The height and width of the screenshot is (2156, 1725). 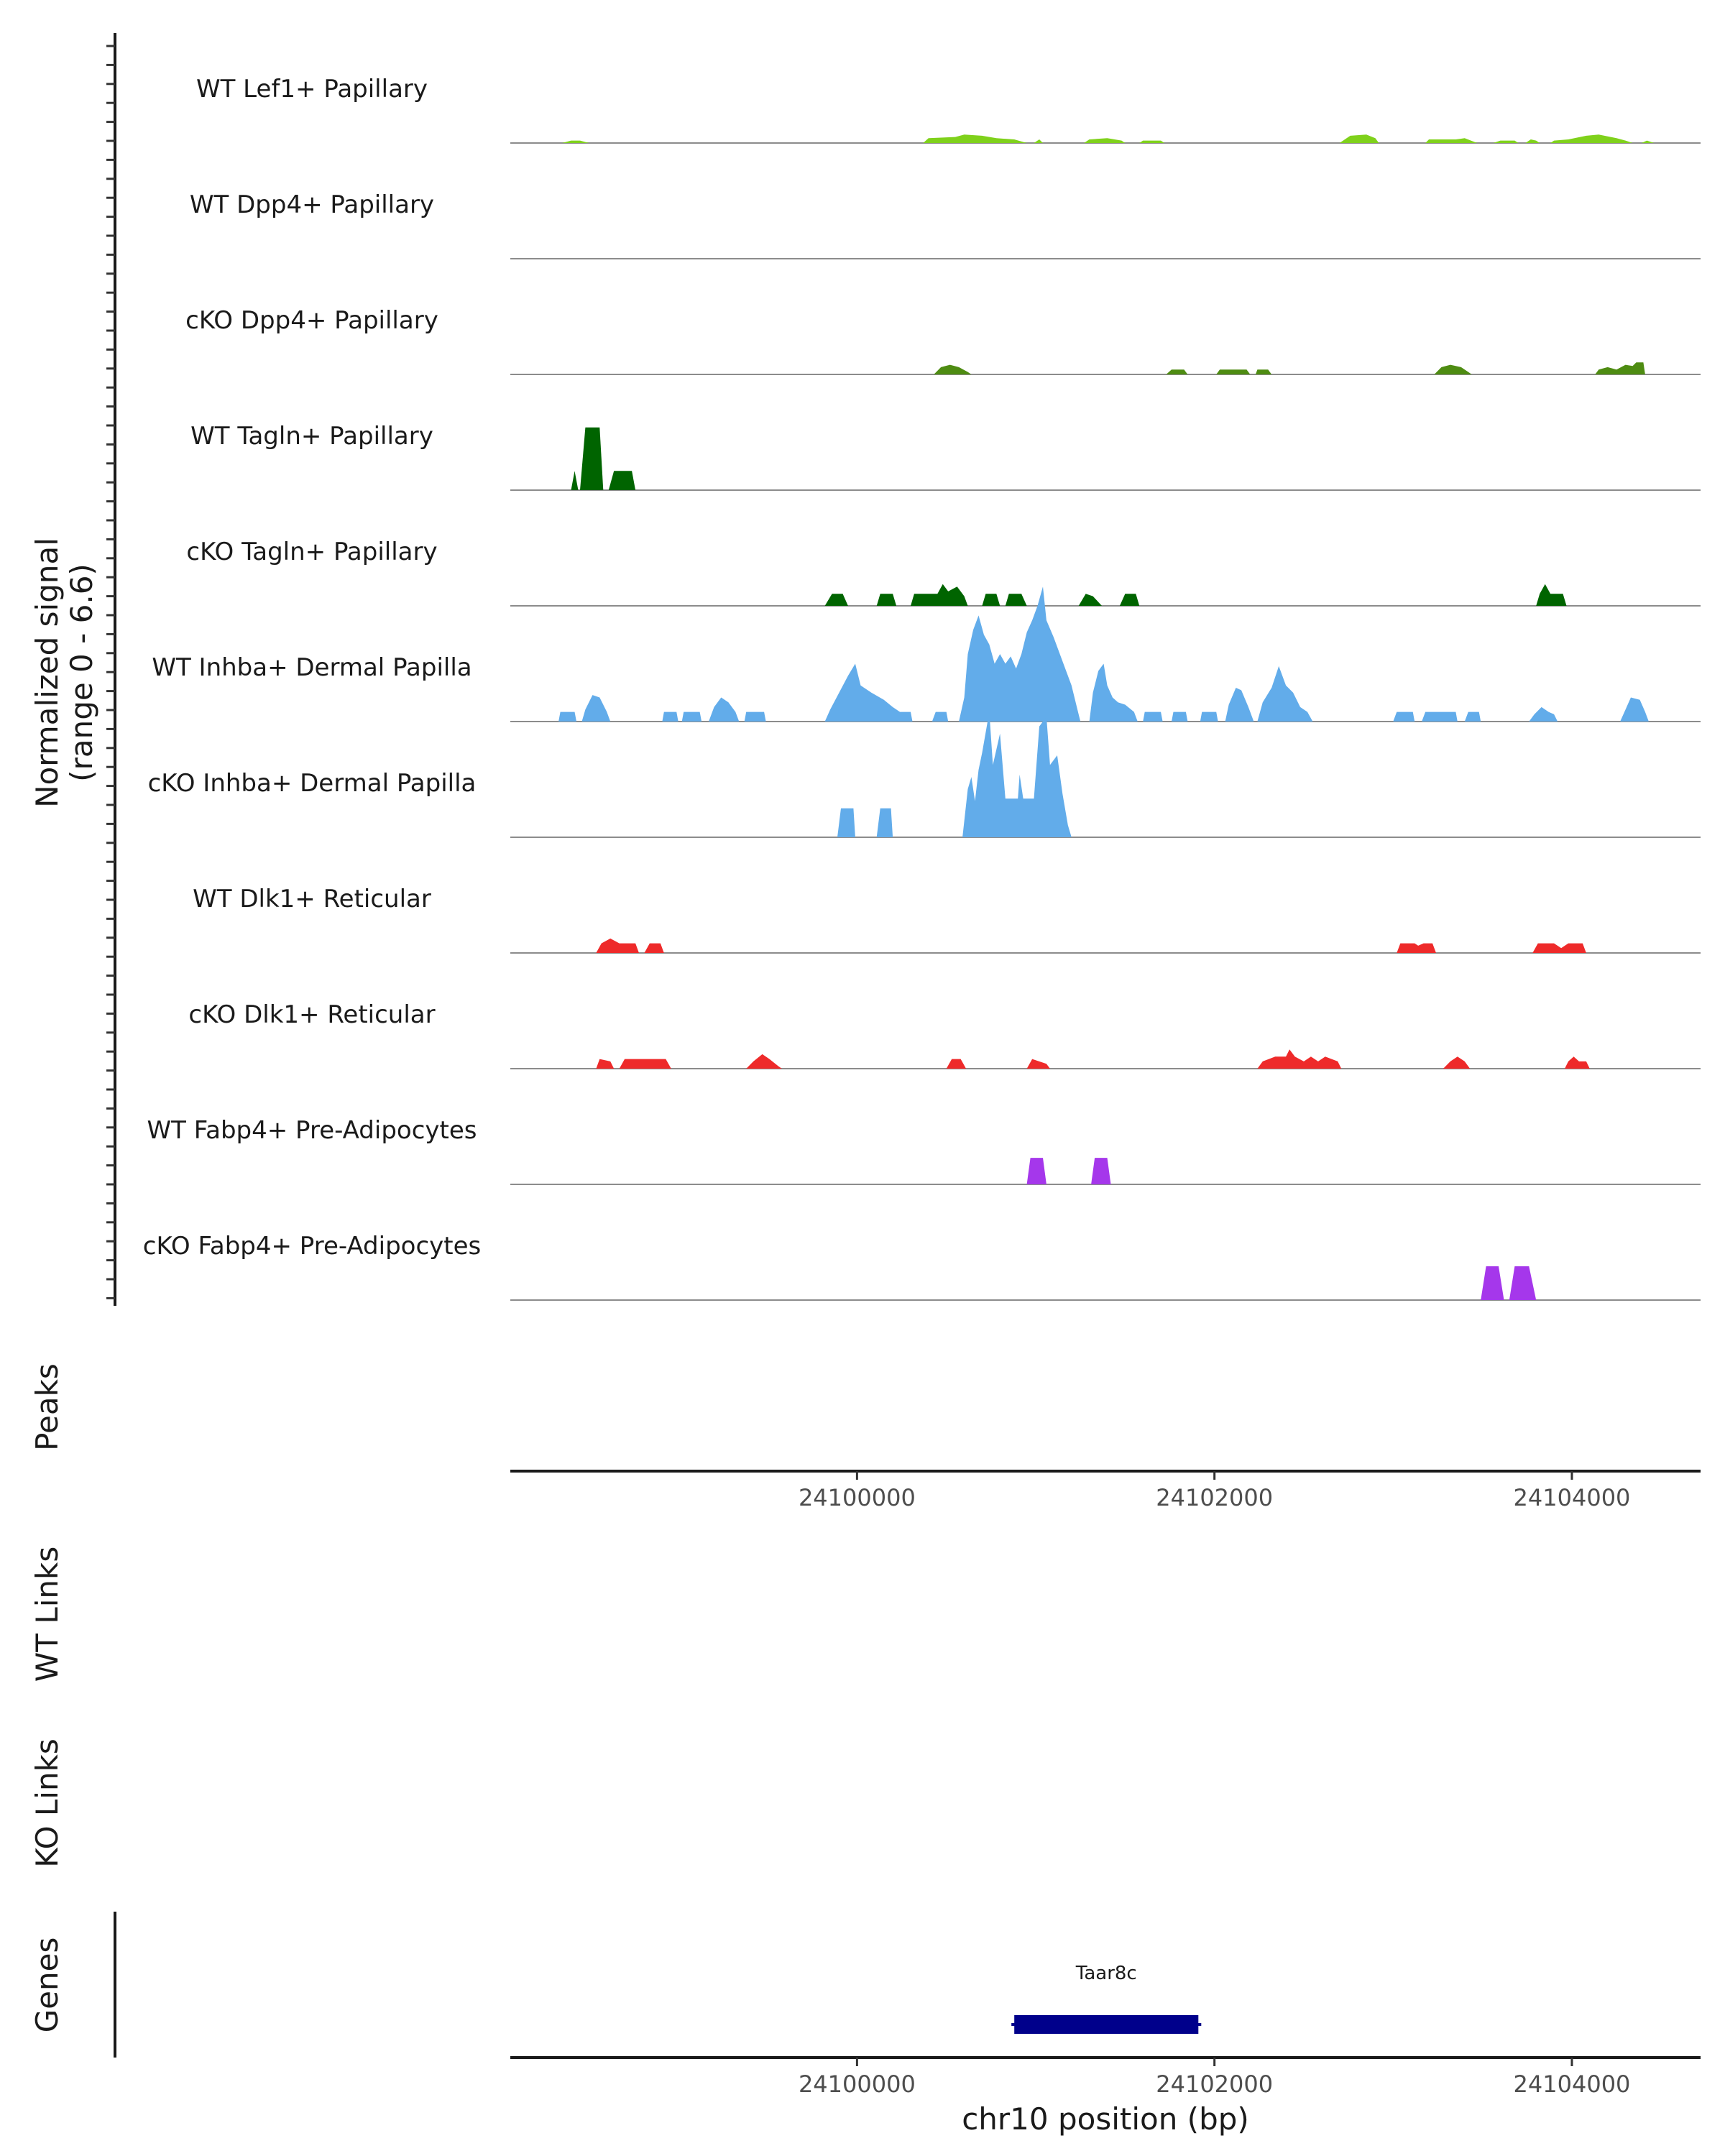 What do you see at coordinates (111, 669) in the screenshot?
I see `signal-y-axis` at bounding box center [111, 669].